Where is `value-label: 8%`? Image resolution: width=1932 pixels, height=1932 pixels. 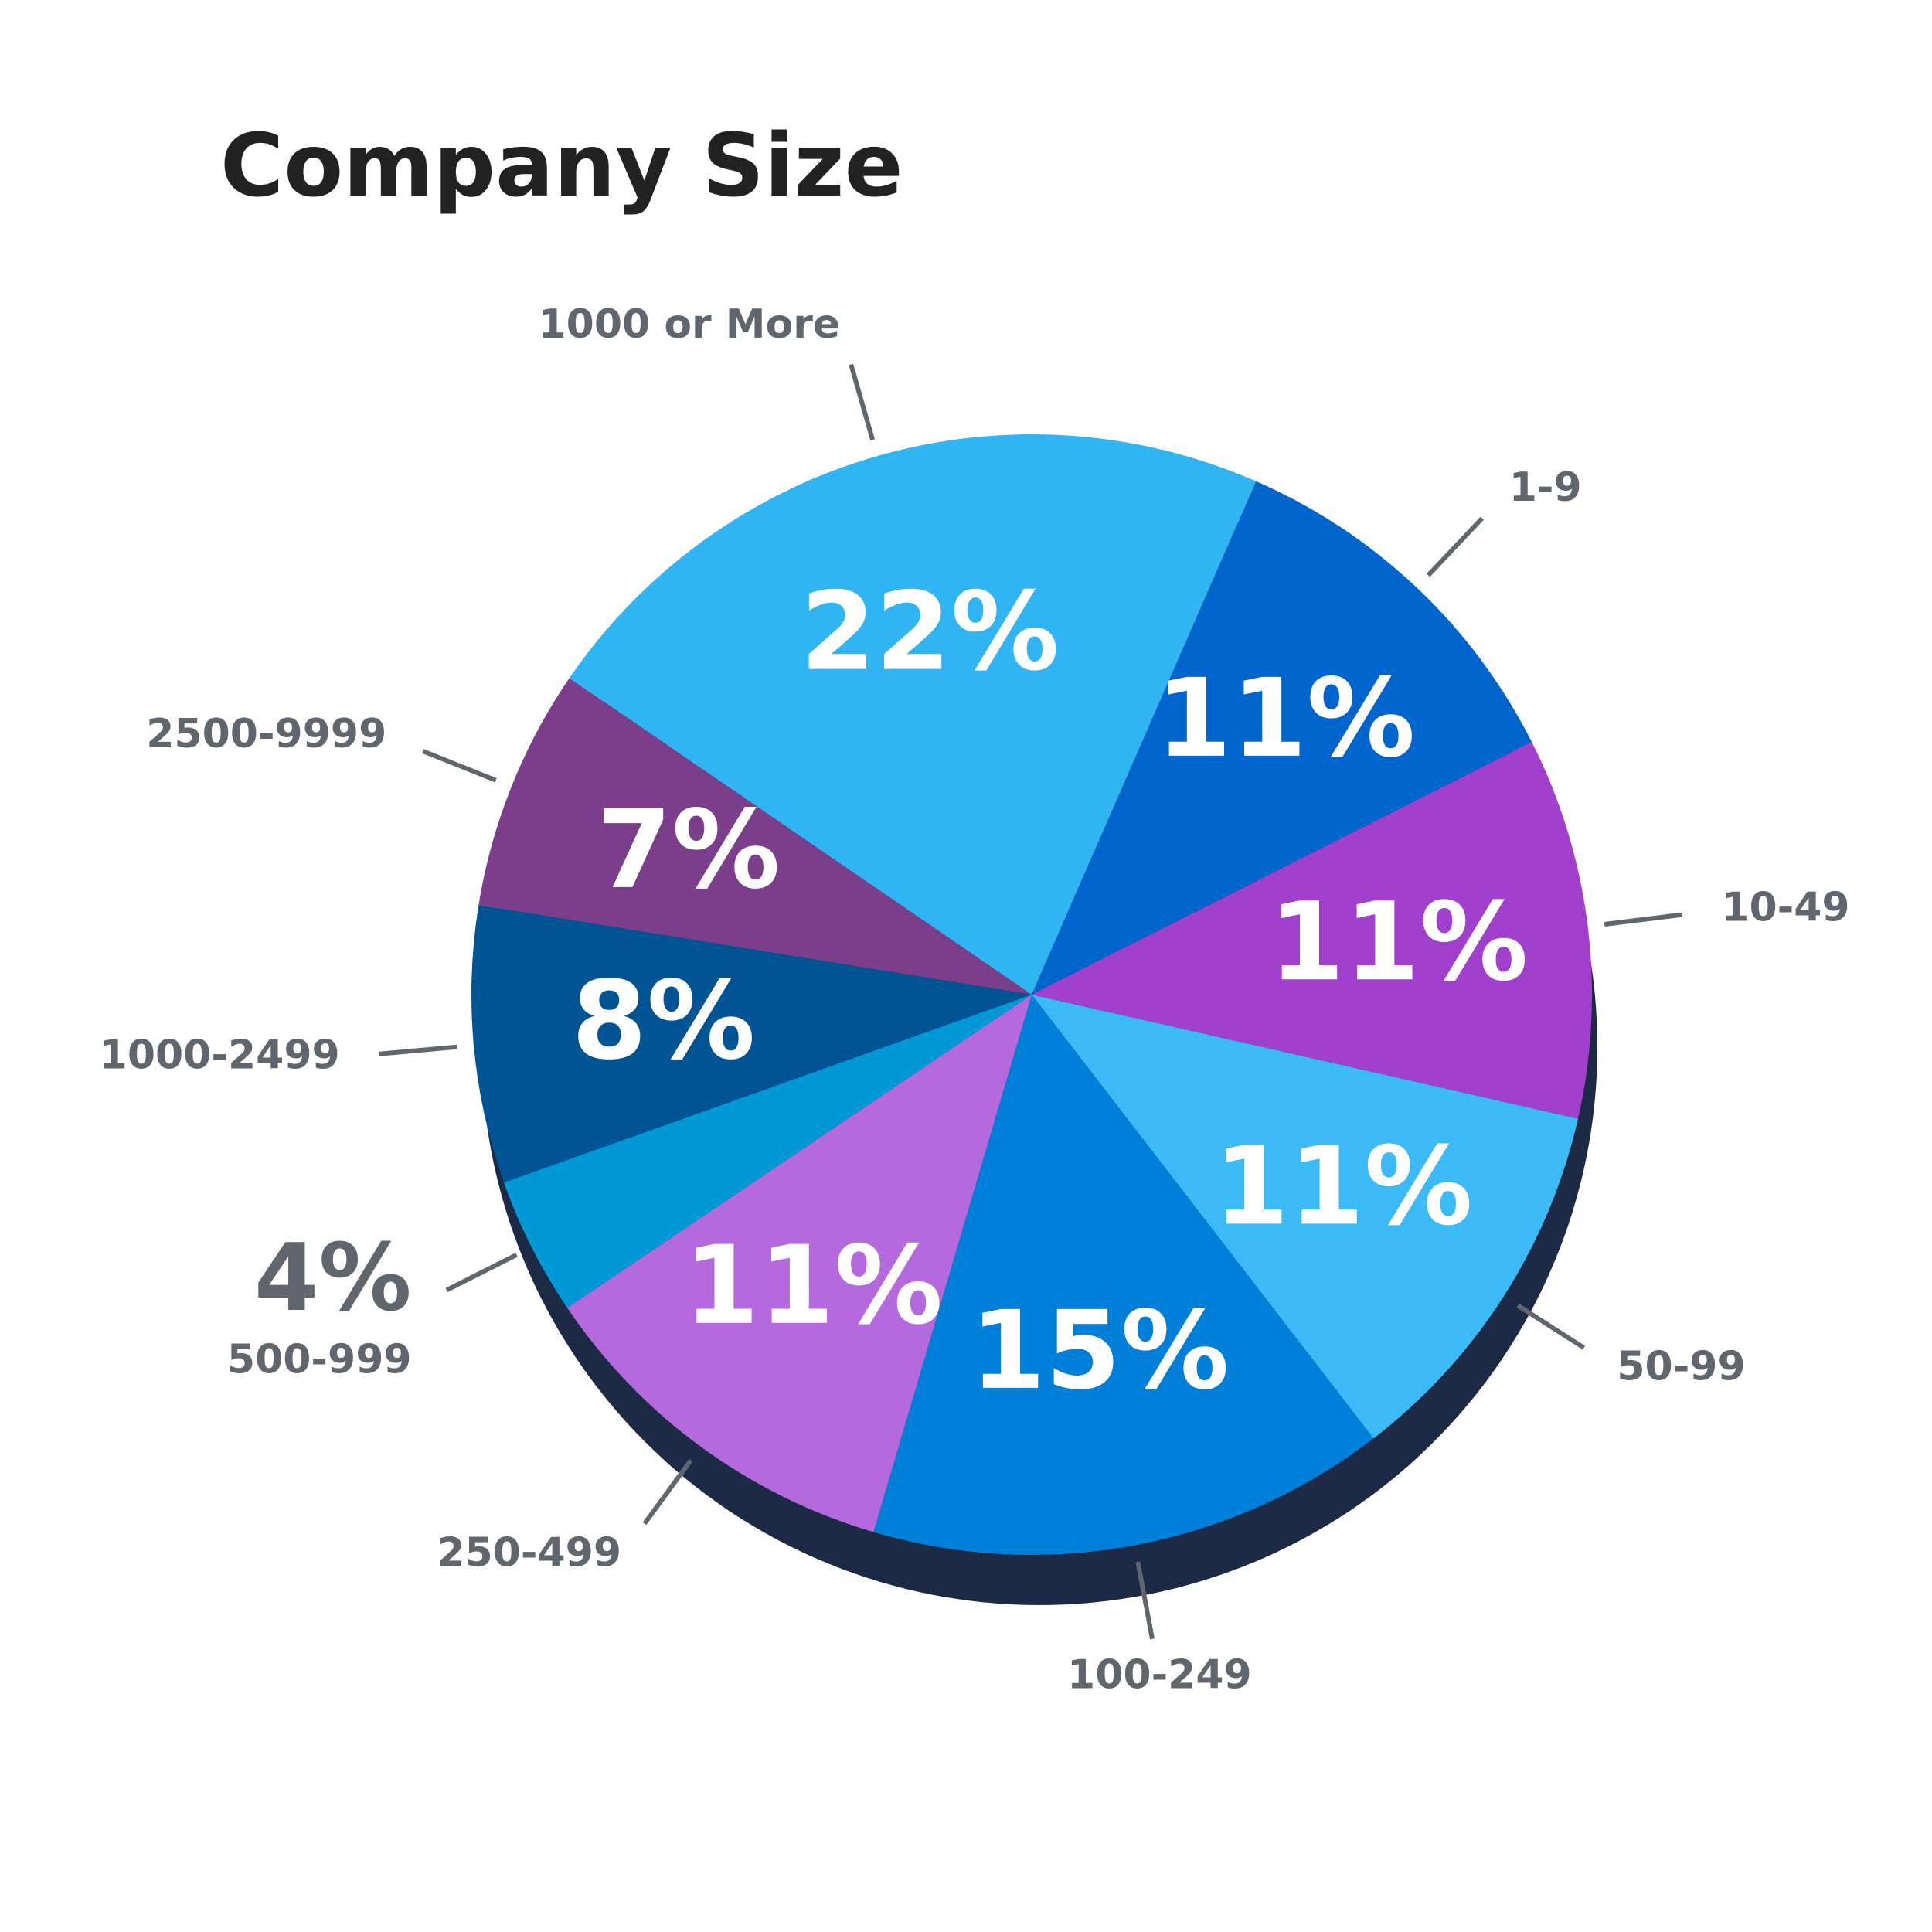 value-label: 8% is located at coordinates (664, 1021).